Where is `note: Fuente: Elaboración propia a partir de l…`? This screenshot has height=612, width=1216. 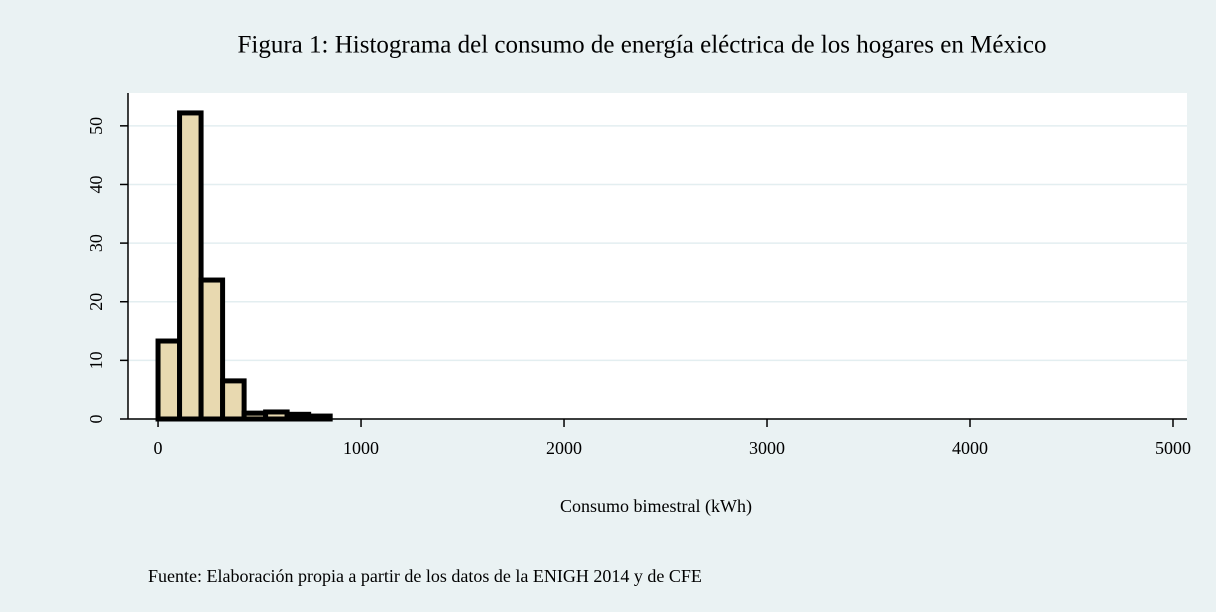 note: Fuente: Elaboración propia a partir de l… is located at coordinates (425, 576).